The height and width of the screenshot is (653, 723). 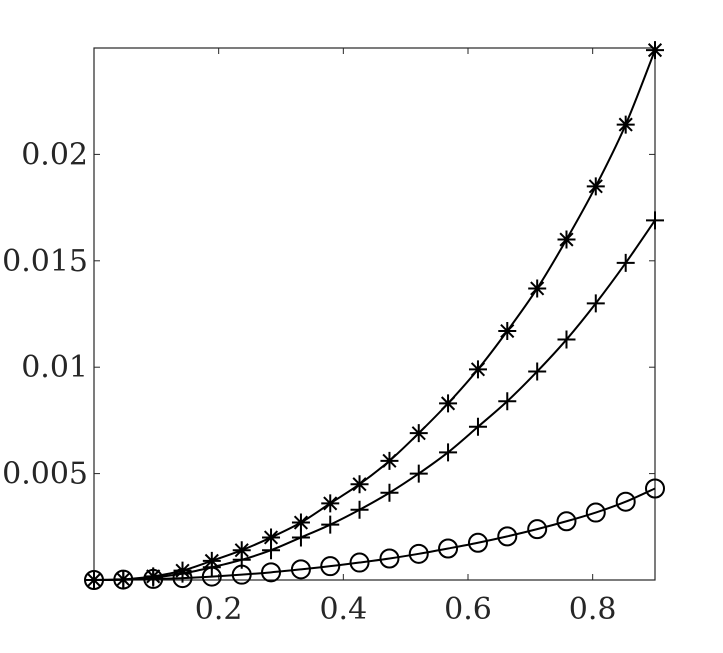 I want to click on x-tick-label: 0.6, so click(x=468, y=609).